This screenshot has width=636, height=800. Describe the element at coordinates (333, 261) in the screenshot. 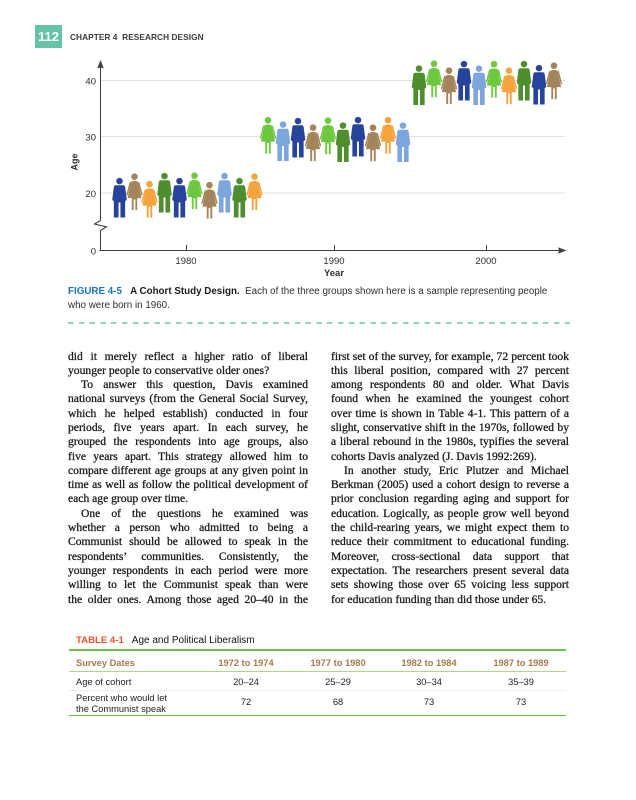

I see `svg-text: 1990` at that location.